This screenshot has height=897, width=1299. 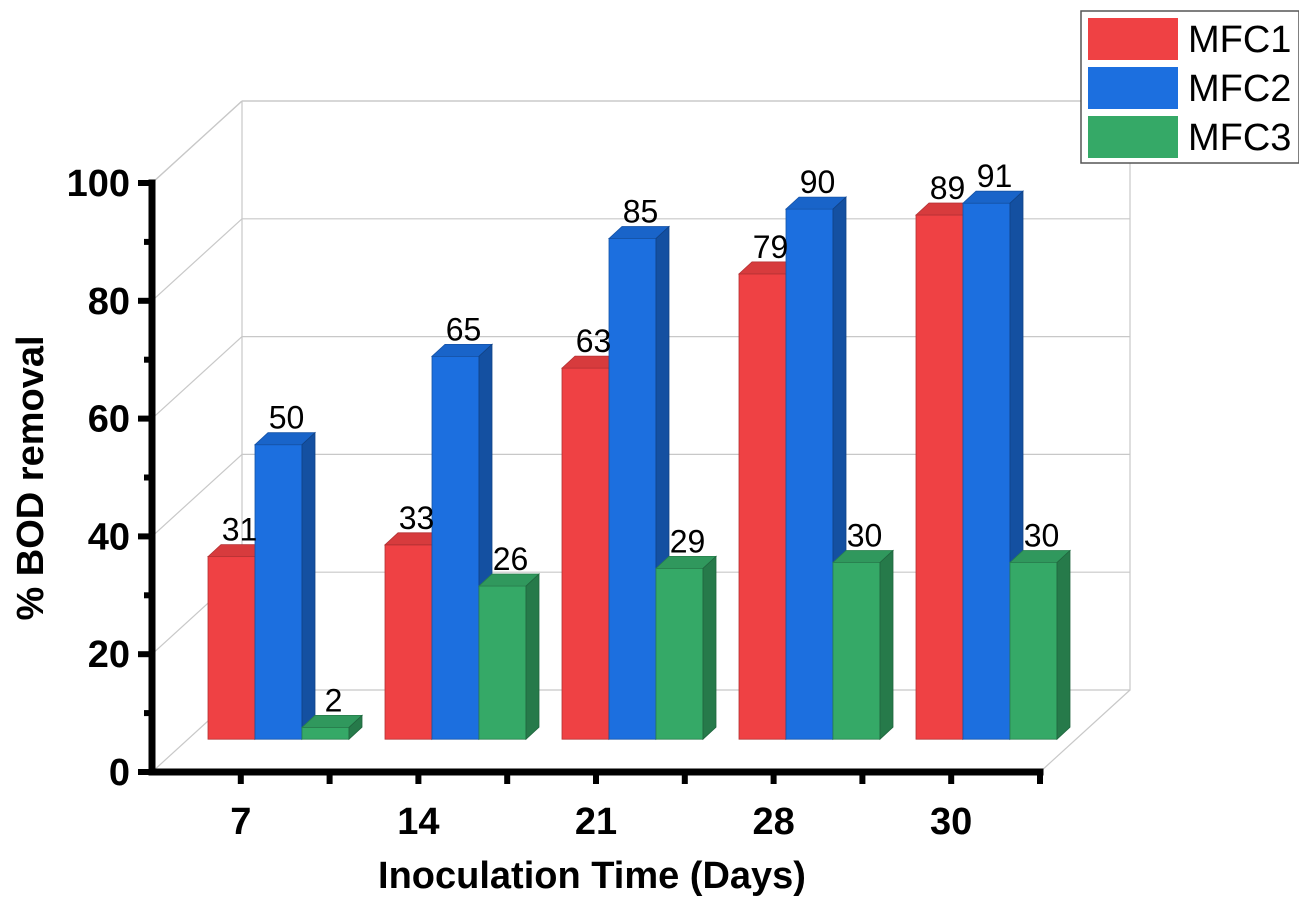 What do you see at coordinates (1239, 40) in the screenshot?
I see `legend-label-MFC1: MFC1` at bounding box center [1239, 40].